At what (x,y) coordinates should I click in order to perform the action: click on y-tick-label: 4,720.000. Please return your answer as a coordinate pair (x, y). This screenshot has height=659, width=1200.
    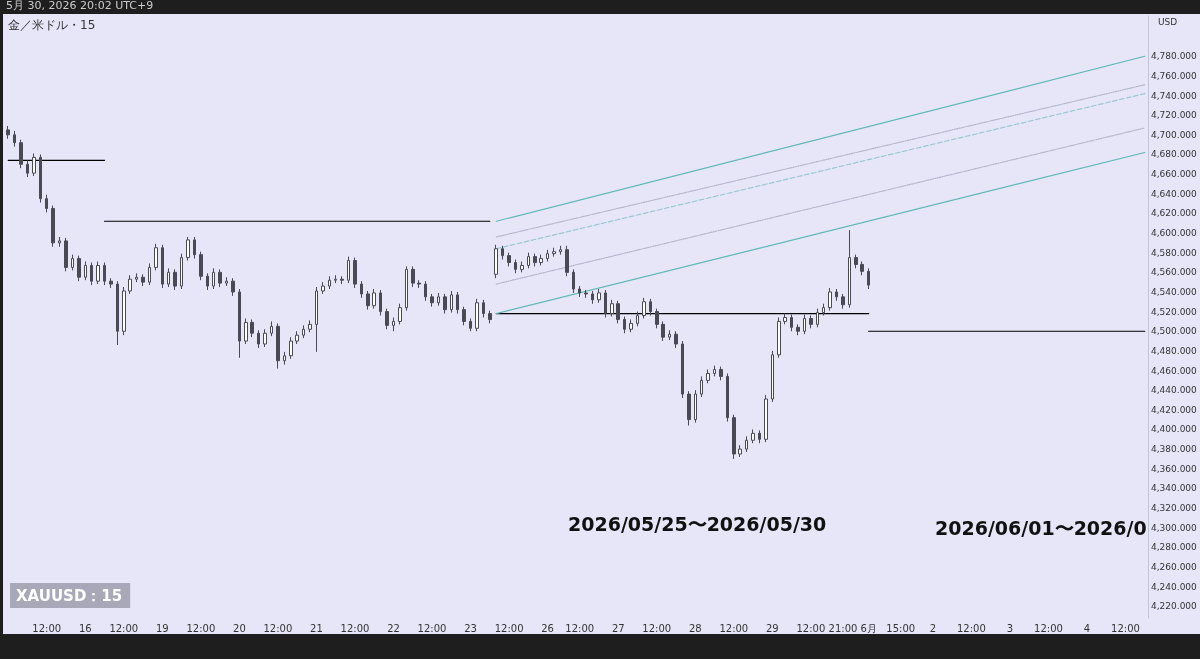
    Looking at the image, I should click on (1174, 115).